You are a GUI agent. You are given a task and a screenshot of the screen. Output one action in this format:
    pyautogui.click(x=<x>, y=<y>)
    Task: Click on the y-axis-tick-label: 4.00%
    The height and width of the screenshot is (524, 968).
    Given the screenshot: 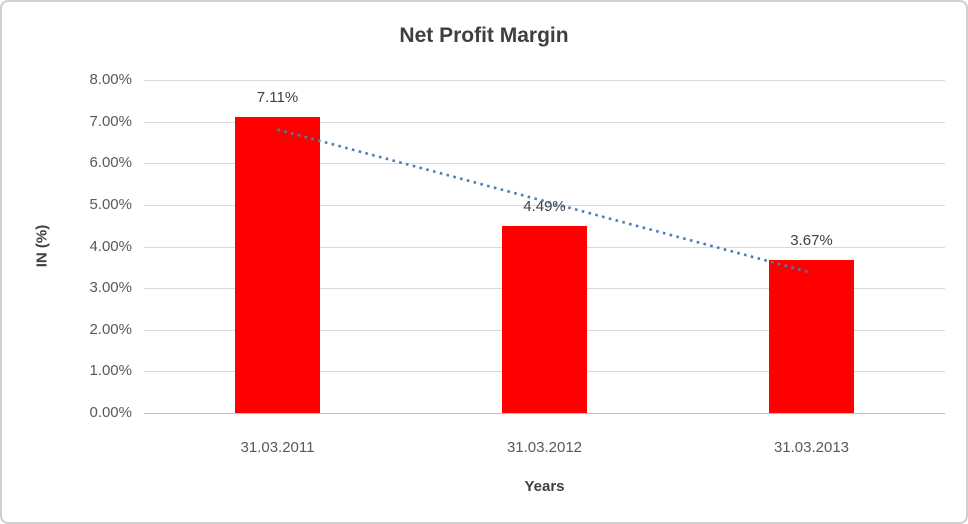 What is the action you would take?
    pyautogui.click(x=110, y=246)
    